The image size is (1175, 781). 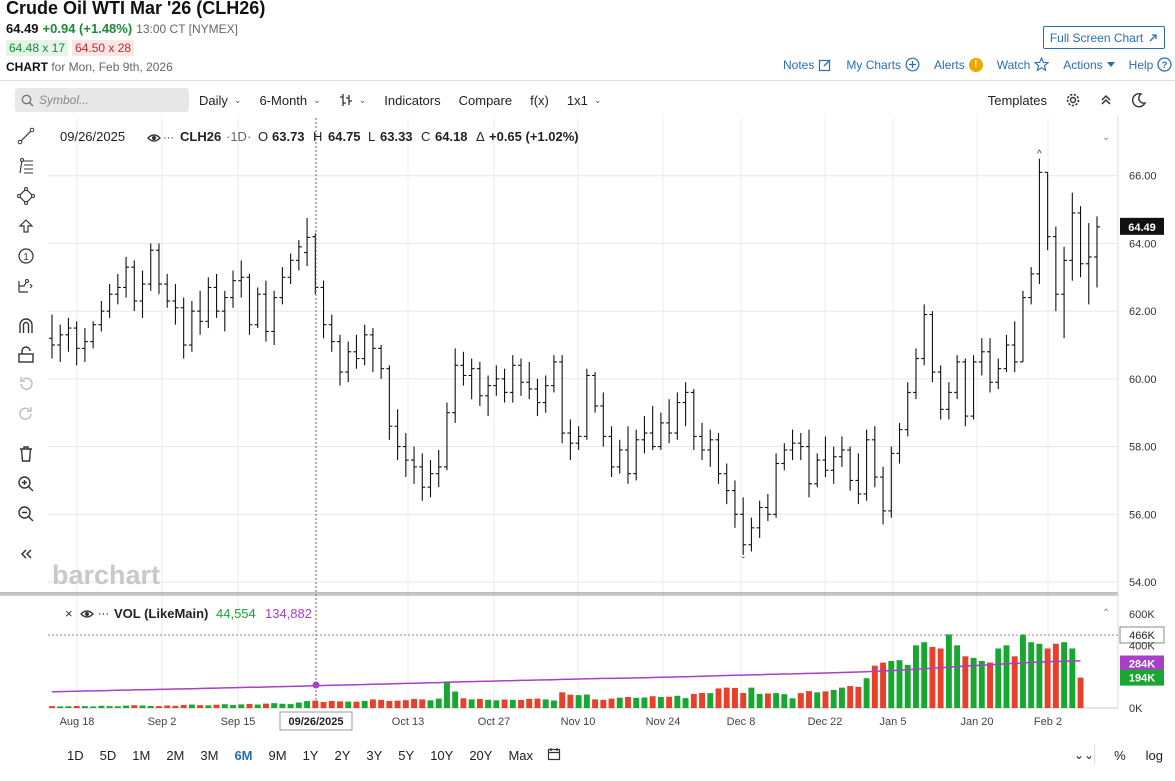 What do you see at coordinates (26, 196) in the screenshot?
I see `shapes-tool` at bounding box center [26, 196].